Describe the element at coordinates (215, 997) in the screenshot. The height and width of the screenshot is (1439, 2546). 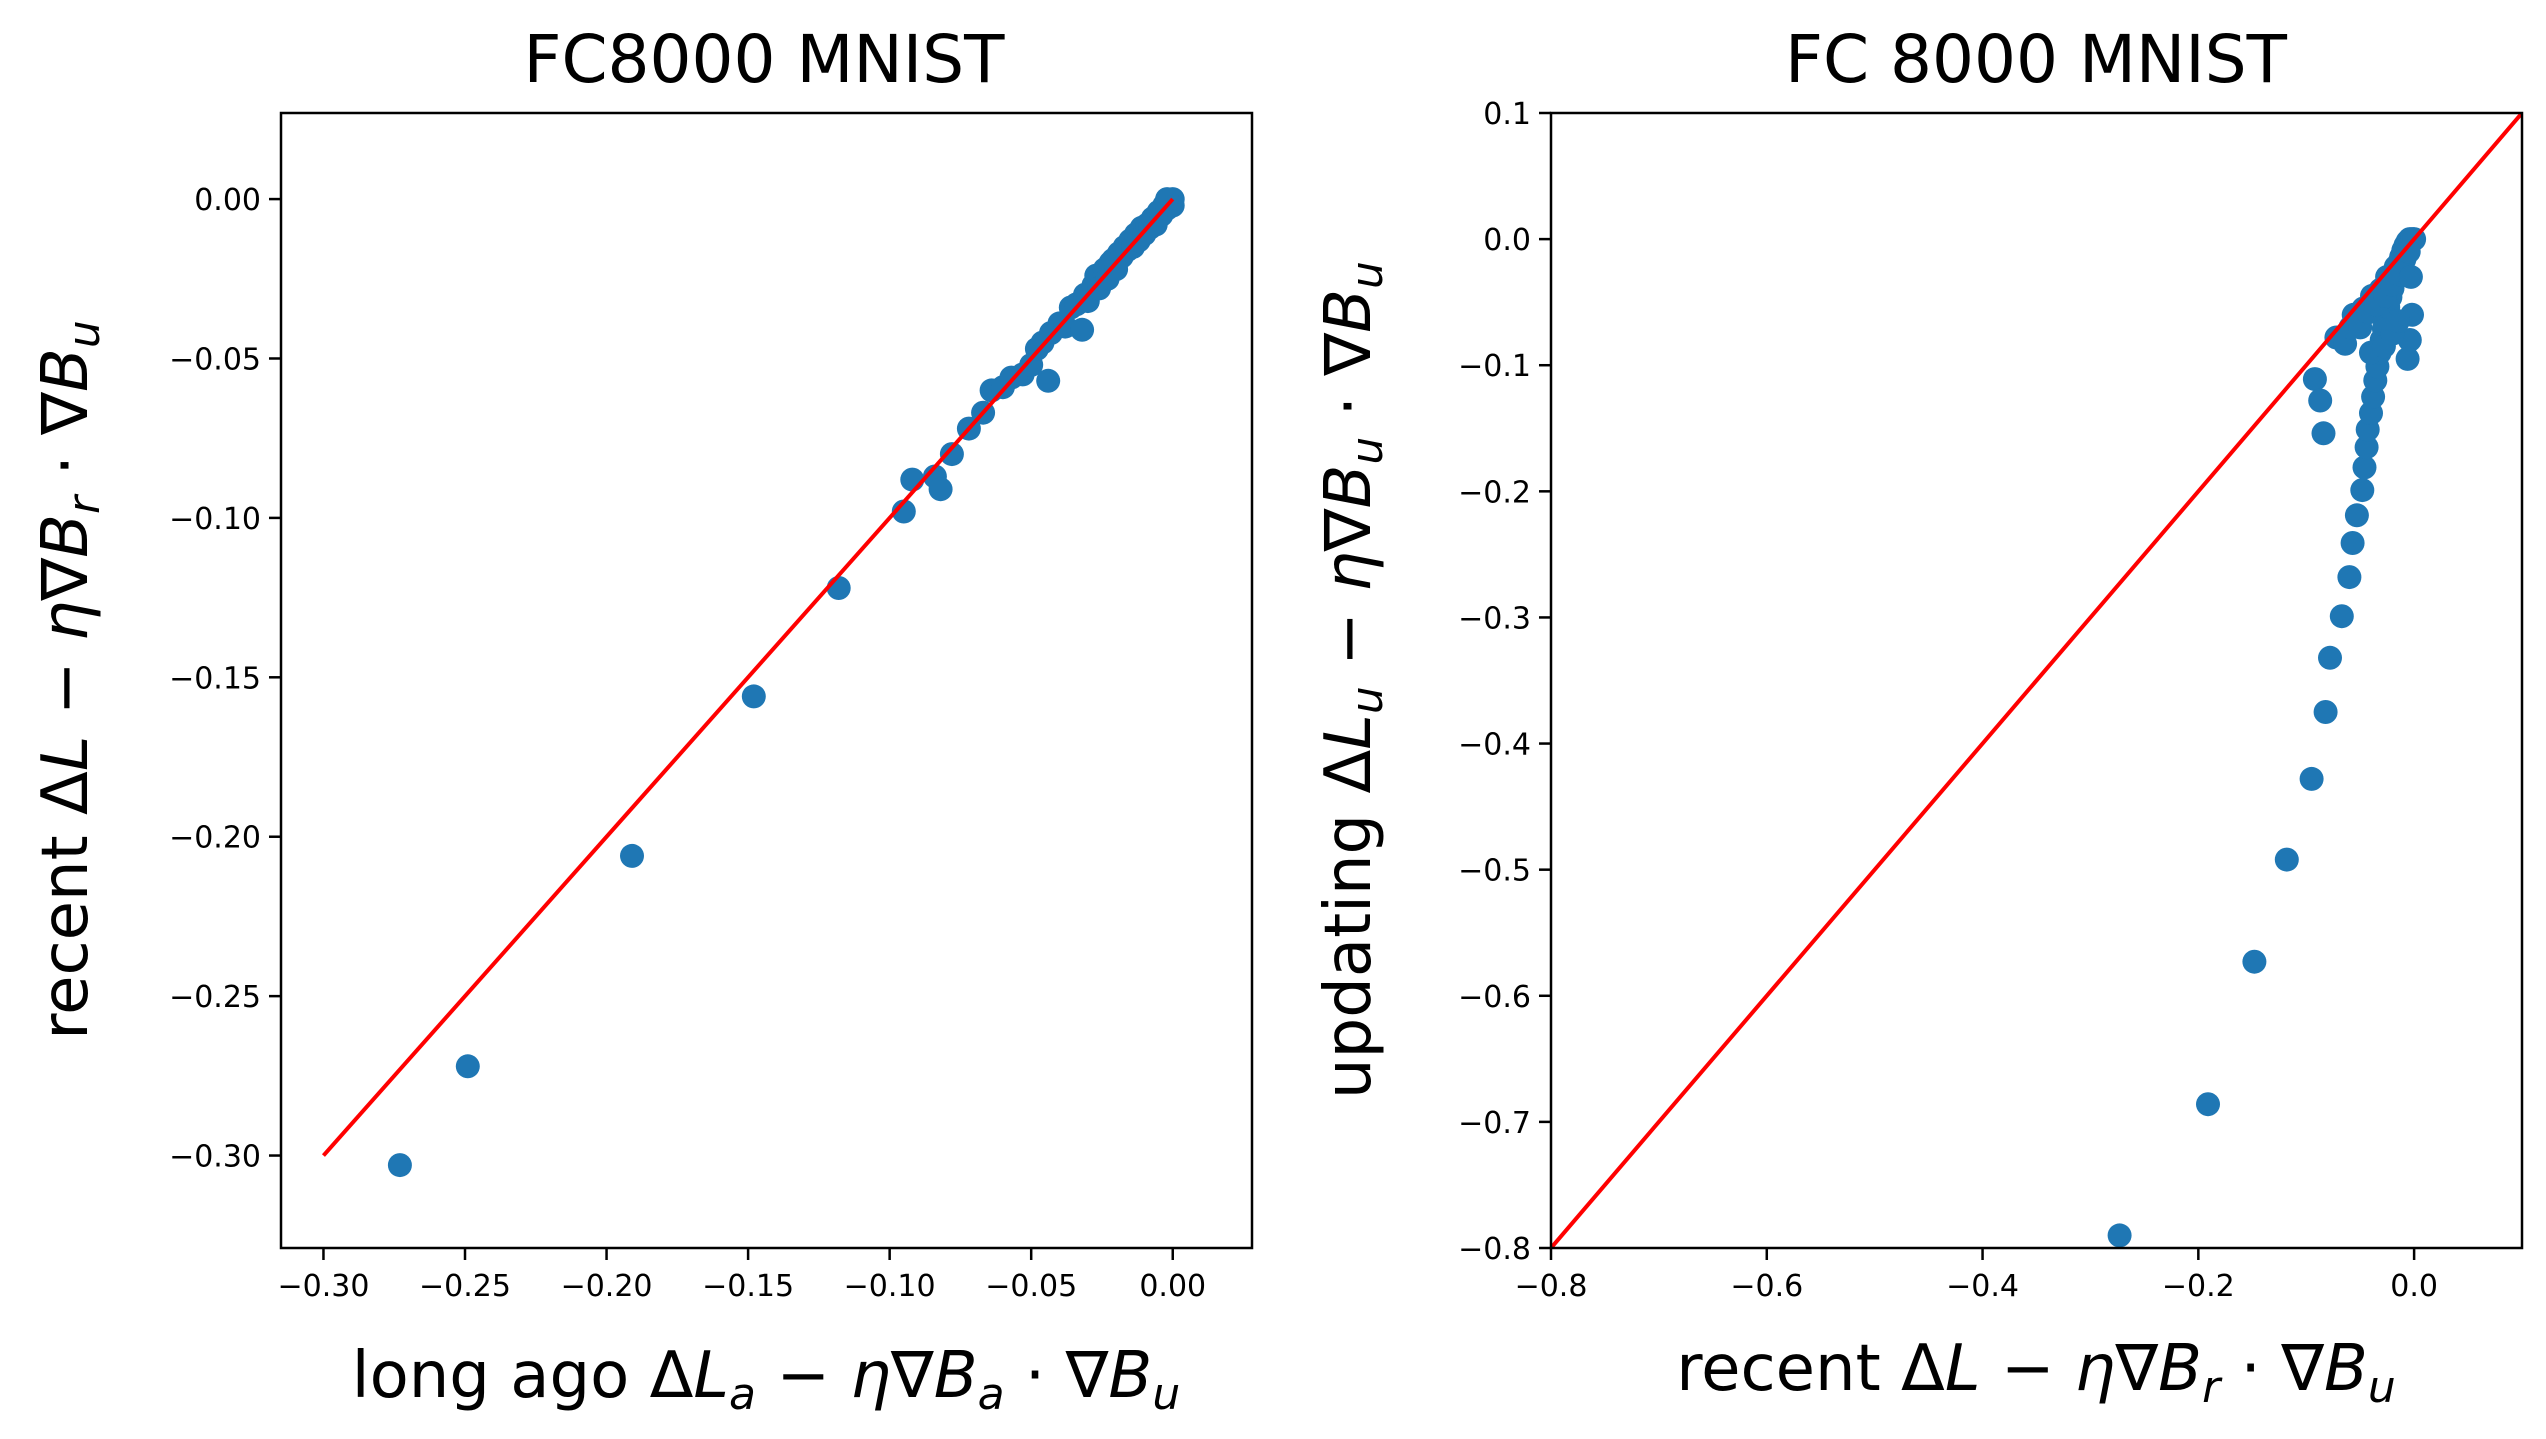
I see `left-chart-y-tick-label: −0.25` at that location.